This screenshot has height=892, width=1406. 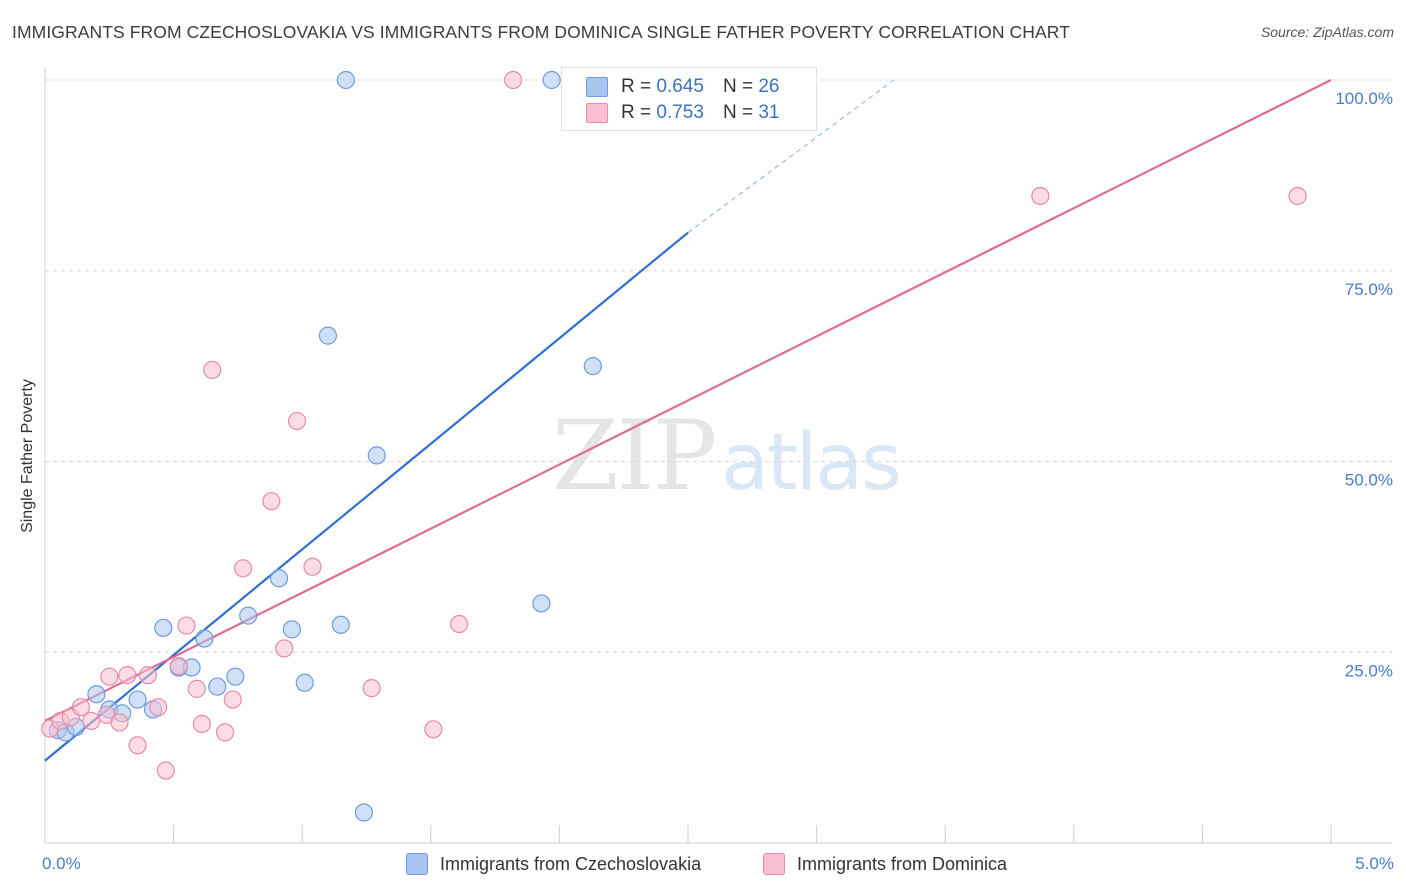 What do you see at coordinates (769, 86) in the screenshot?
I see `legend-n-value: 26` at bounding box center [769, 86].